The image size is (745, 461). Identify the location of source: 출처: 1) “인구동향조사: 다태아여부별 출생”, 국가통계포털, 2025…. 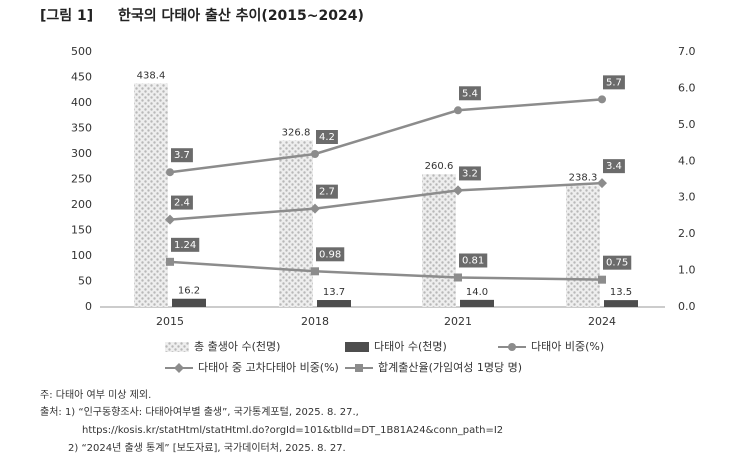
(199, 412).